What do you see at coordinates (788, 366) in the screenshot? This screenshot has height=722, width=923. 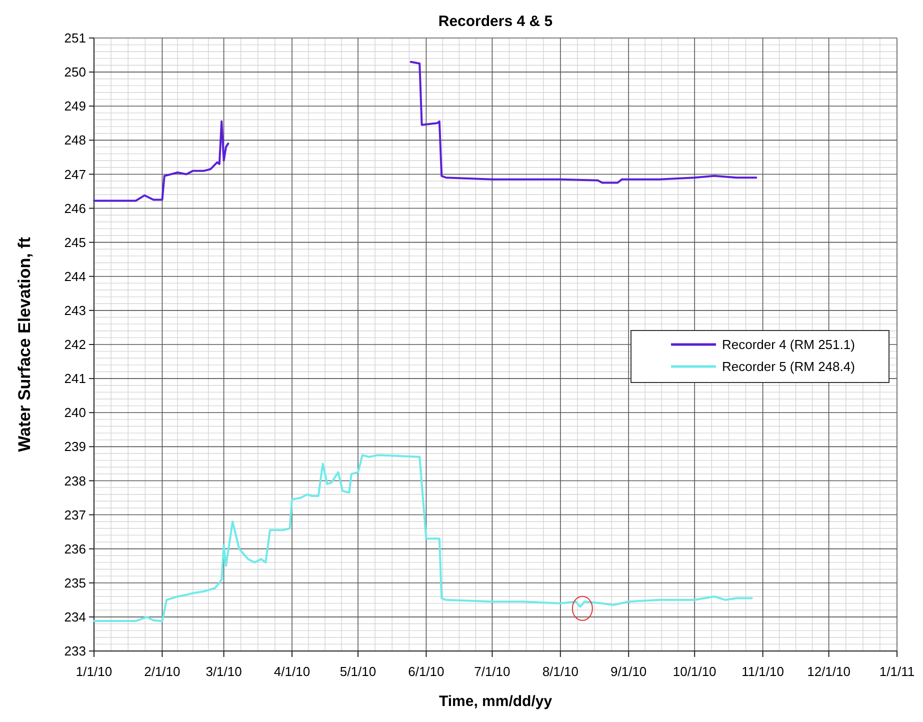 I see `legend-label: Recorder 5 (RM 248.4)` at bounding box center [788, 366].